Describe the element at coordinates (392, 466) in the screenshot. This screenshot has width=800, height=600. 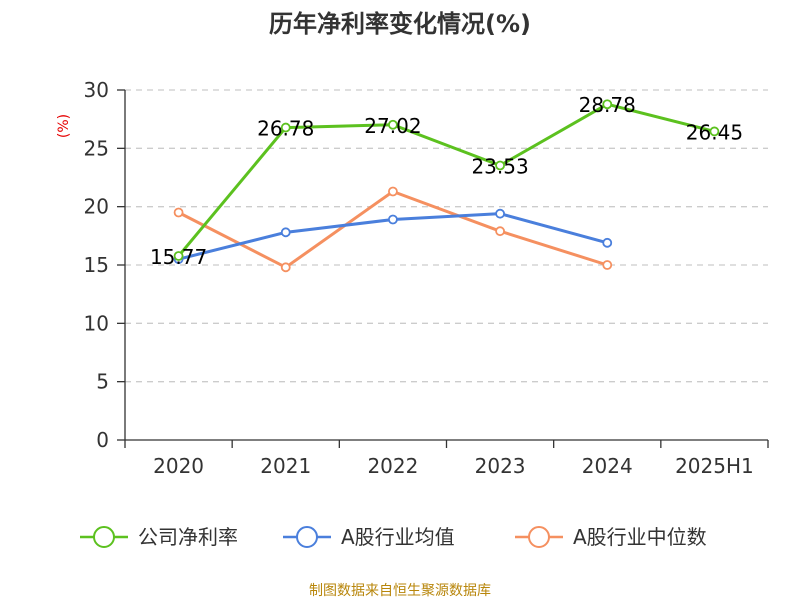
I see `x-tick-label: 2022` at that location.